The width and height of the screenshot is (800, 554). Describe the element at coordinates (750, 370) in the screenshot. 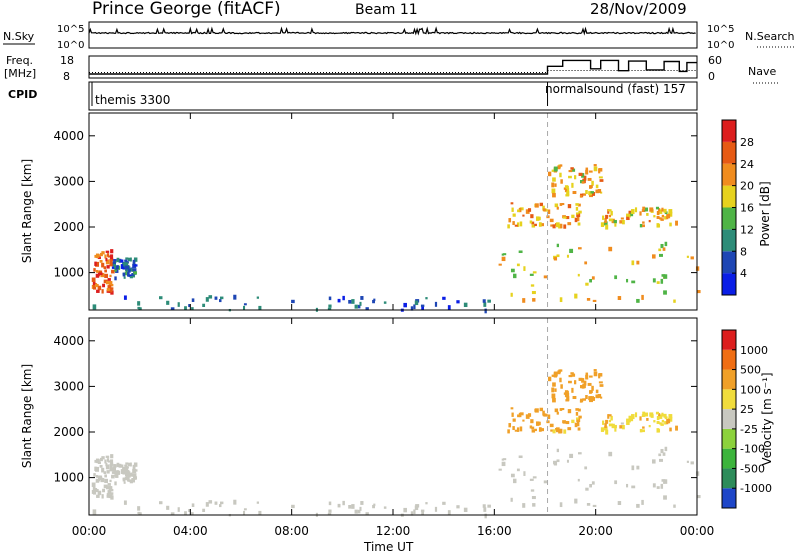

I see `velocity-scale-tick: 500` at that location.